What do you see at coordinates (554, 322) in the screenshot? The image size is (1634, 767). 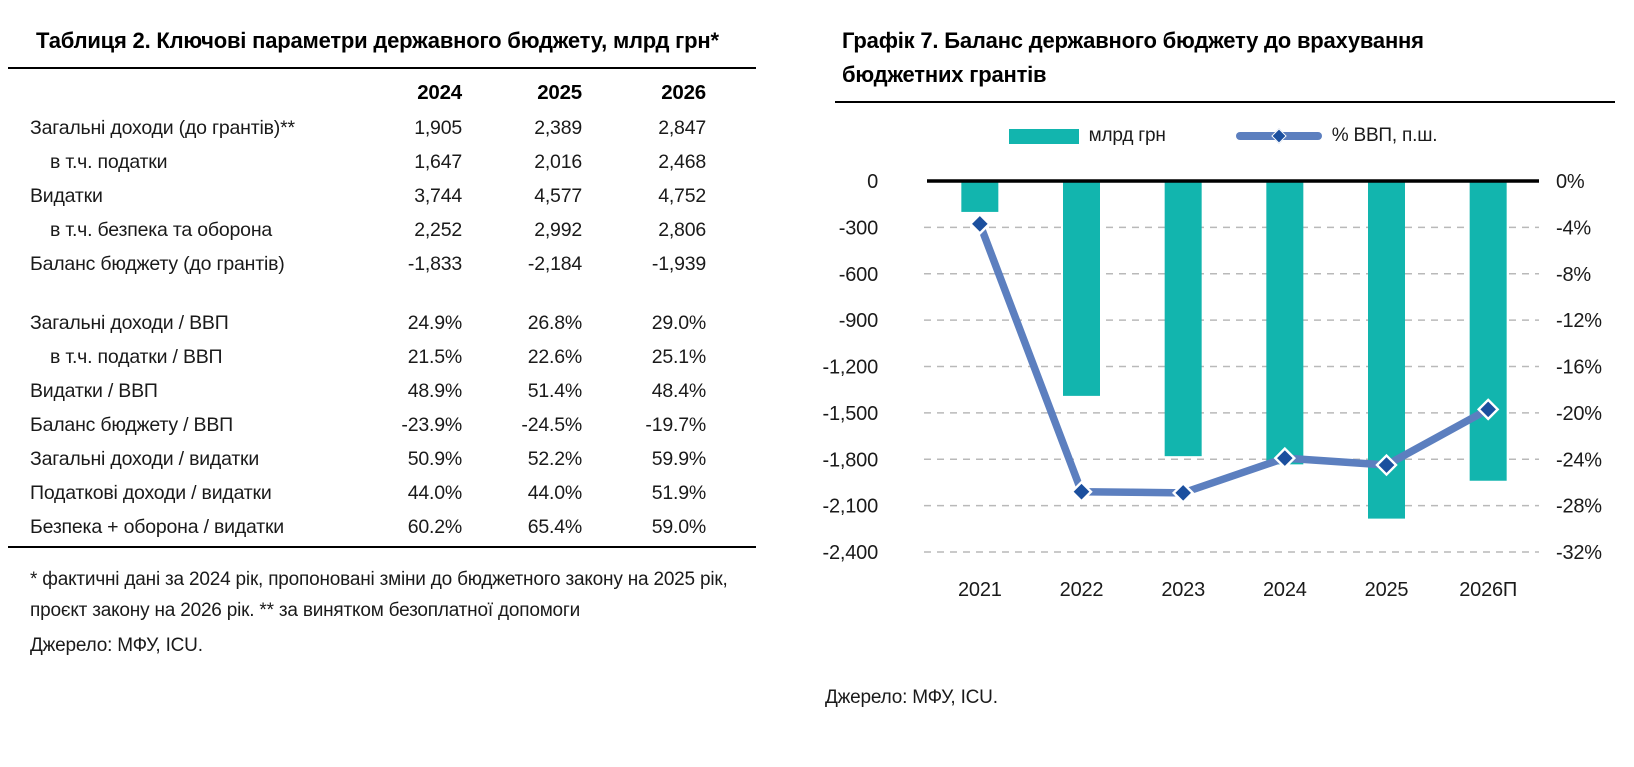 I see `row-value: 26.8%` at bounding box center [554, 322].